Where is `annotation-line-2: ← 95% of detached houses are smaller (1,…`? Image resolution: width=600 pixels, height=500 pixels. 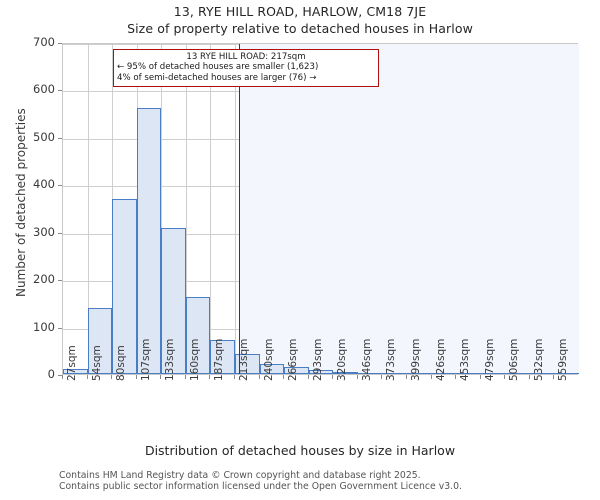
annotation-line-2: ← 95% of detached houses are smaller (1,… is located at coordinates (218, 67).